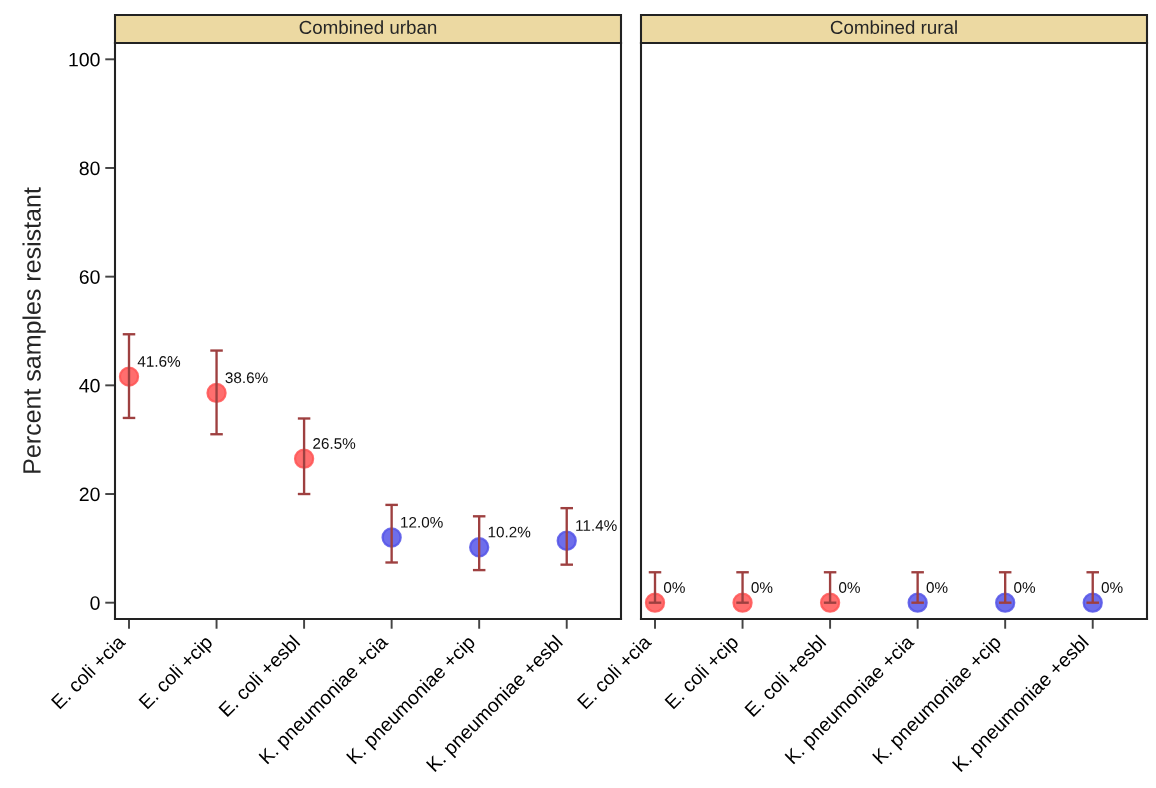 The width and height of the screenshot is (1156, 788). I want to click on y-axis-title: Percent samples resistant, so click(34, 330).